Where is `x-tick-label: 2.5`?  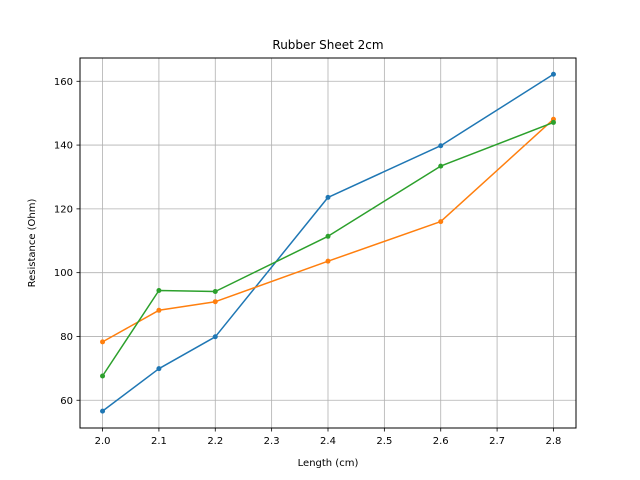 x-tick-label: 2.5 is located at coordinates (384, 441).